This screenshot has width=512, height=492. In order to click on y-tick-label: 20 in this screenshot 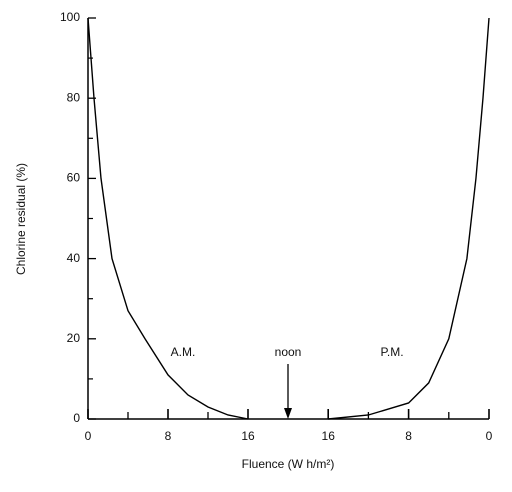, I will do `click(74, 338)`.